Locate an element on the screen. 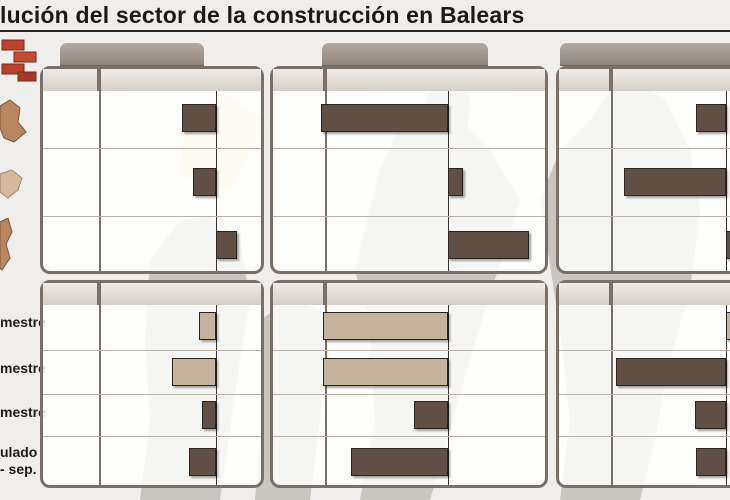 The height and width of the screenshot is (500, 730). sup-group-2-row-2-bar is located at coordinates (670, 372).